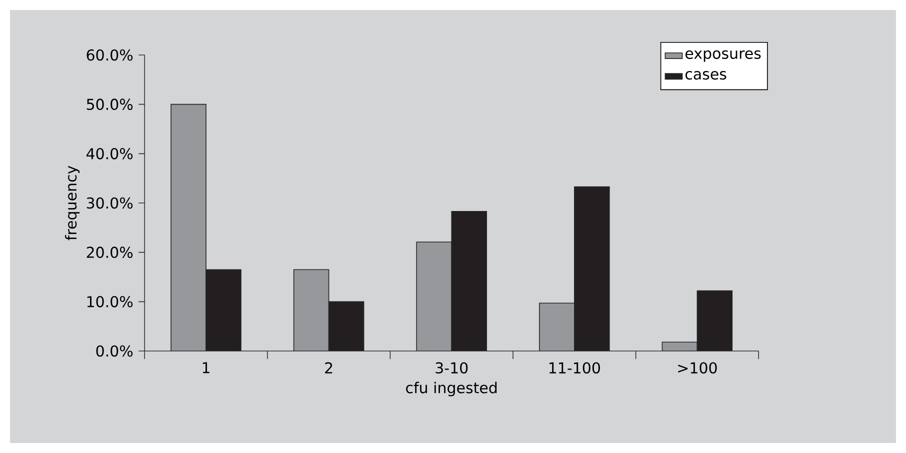  Describe the element at coordinates (451, 389) in the screenshot. I see `x-axis-title: cfu ingested` at that location.